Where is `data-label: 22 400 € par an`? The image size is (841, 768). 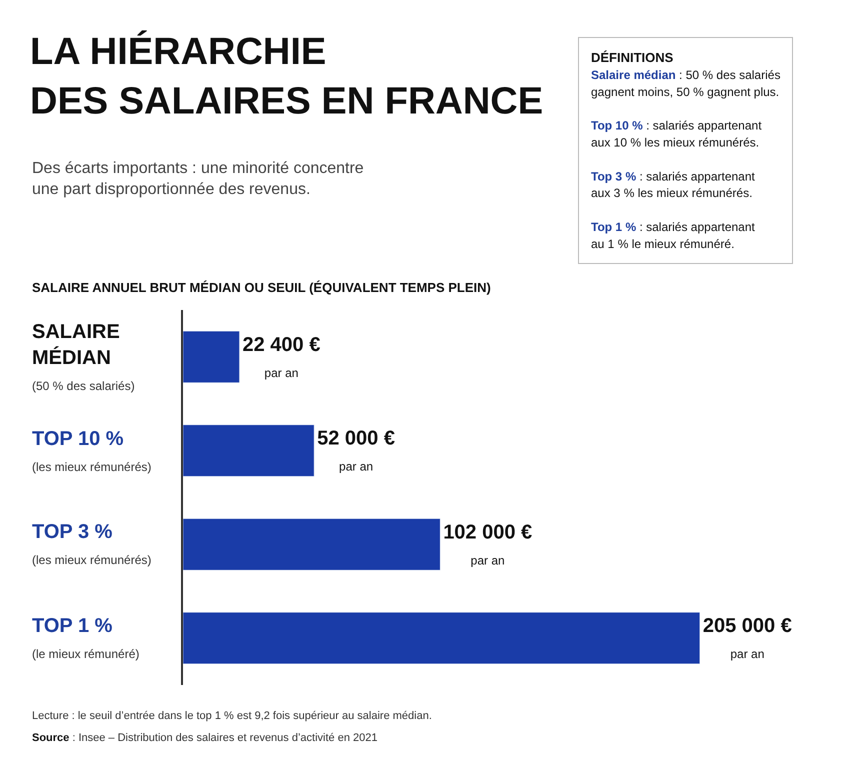
data-label: 22 400 € par an is located at coordinates (281, 357).